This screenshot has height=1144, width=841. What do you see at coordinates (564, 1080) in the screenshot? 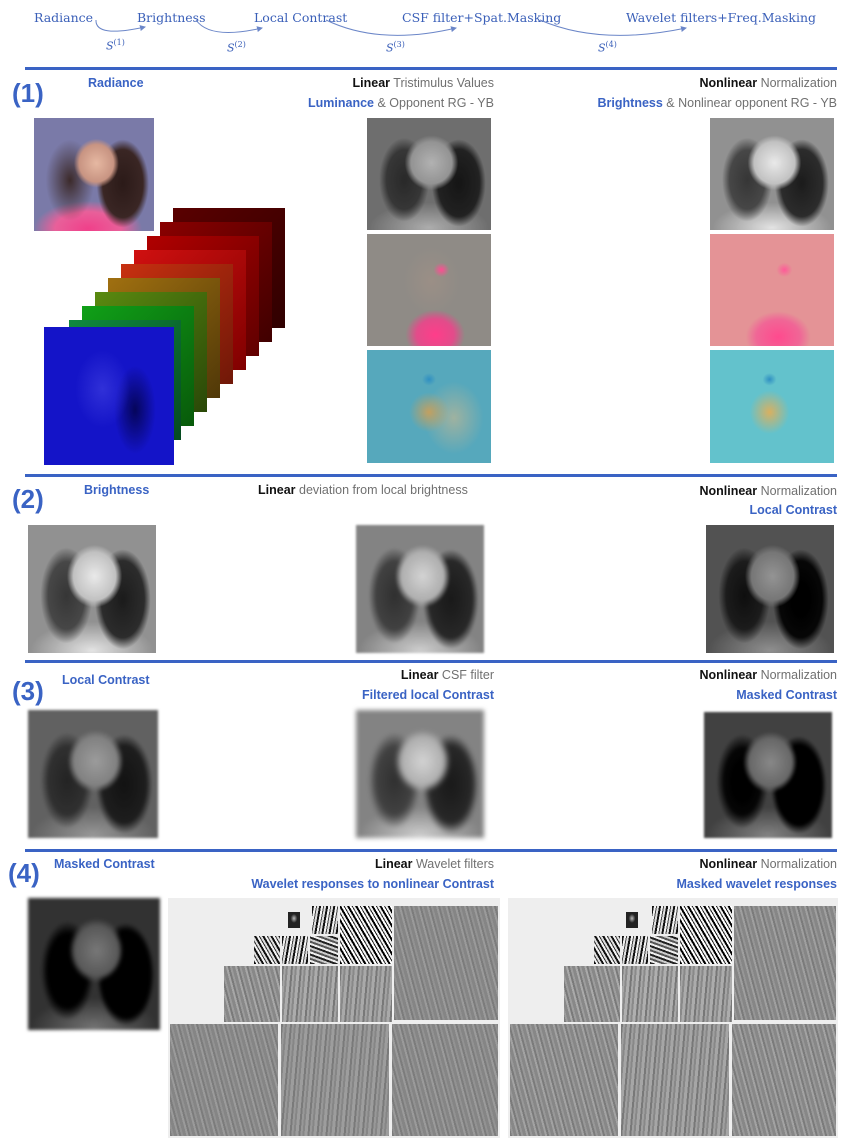
I see `wavelet-masked-s1-b1` at bounding box center [564, 1080].